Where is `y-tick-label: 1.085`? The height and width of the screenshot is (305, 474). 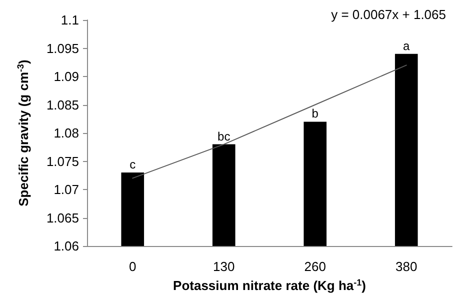
y-tick-label: 1.085 is located at coordinates (62, 104).